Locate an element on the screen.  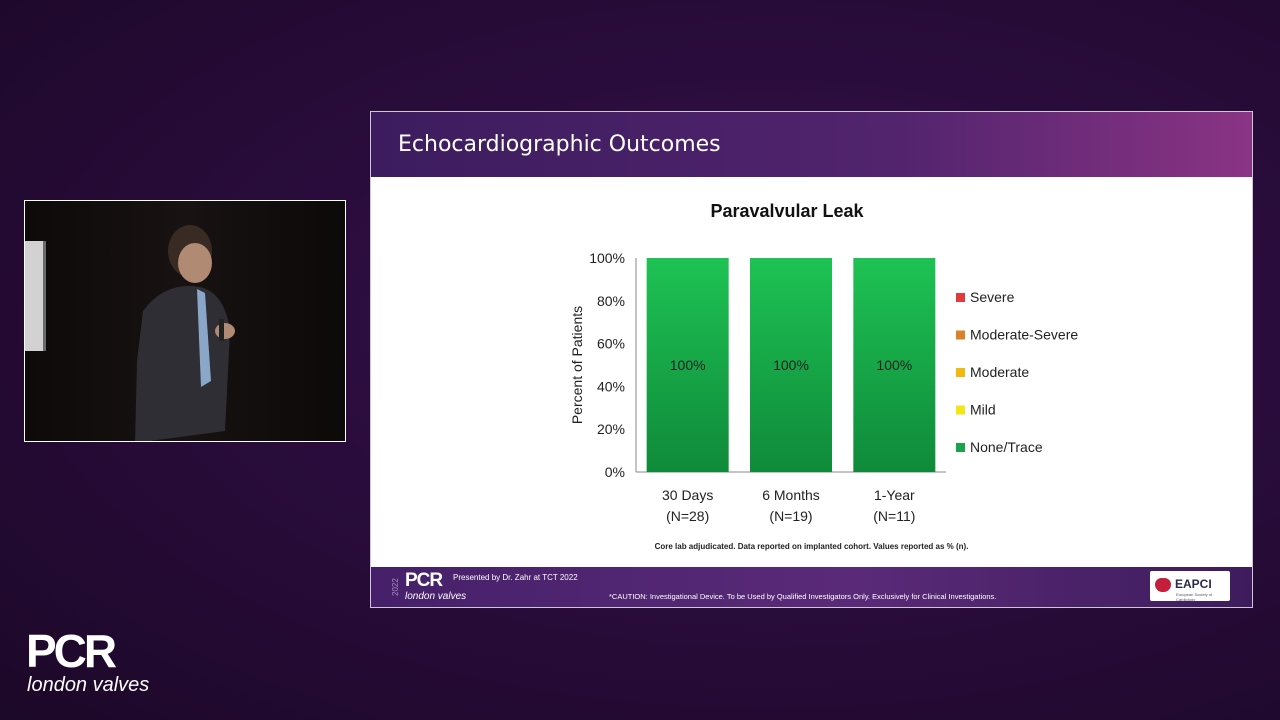
x-tick-label: 30 Days is located at coordinates (687, 495).